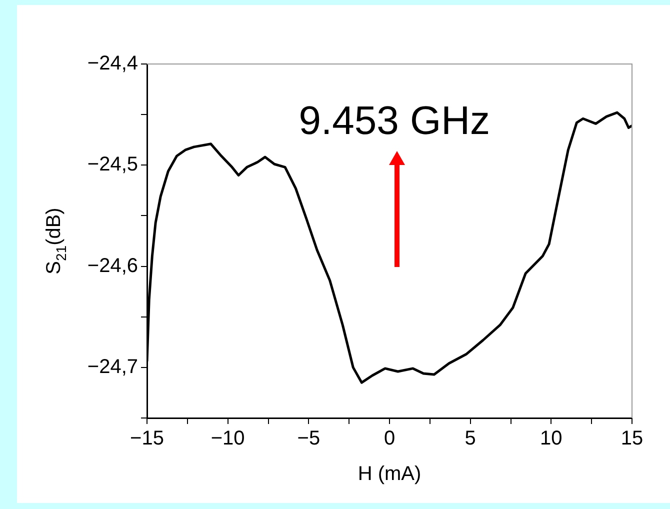 The image size is (670, 509). What do you see at coordinates (227, 439) in the screenshot?
I see `x-tick-label: −10` at bounding box center [227, 439].